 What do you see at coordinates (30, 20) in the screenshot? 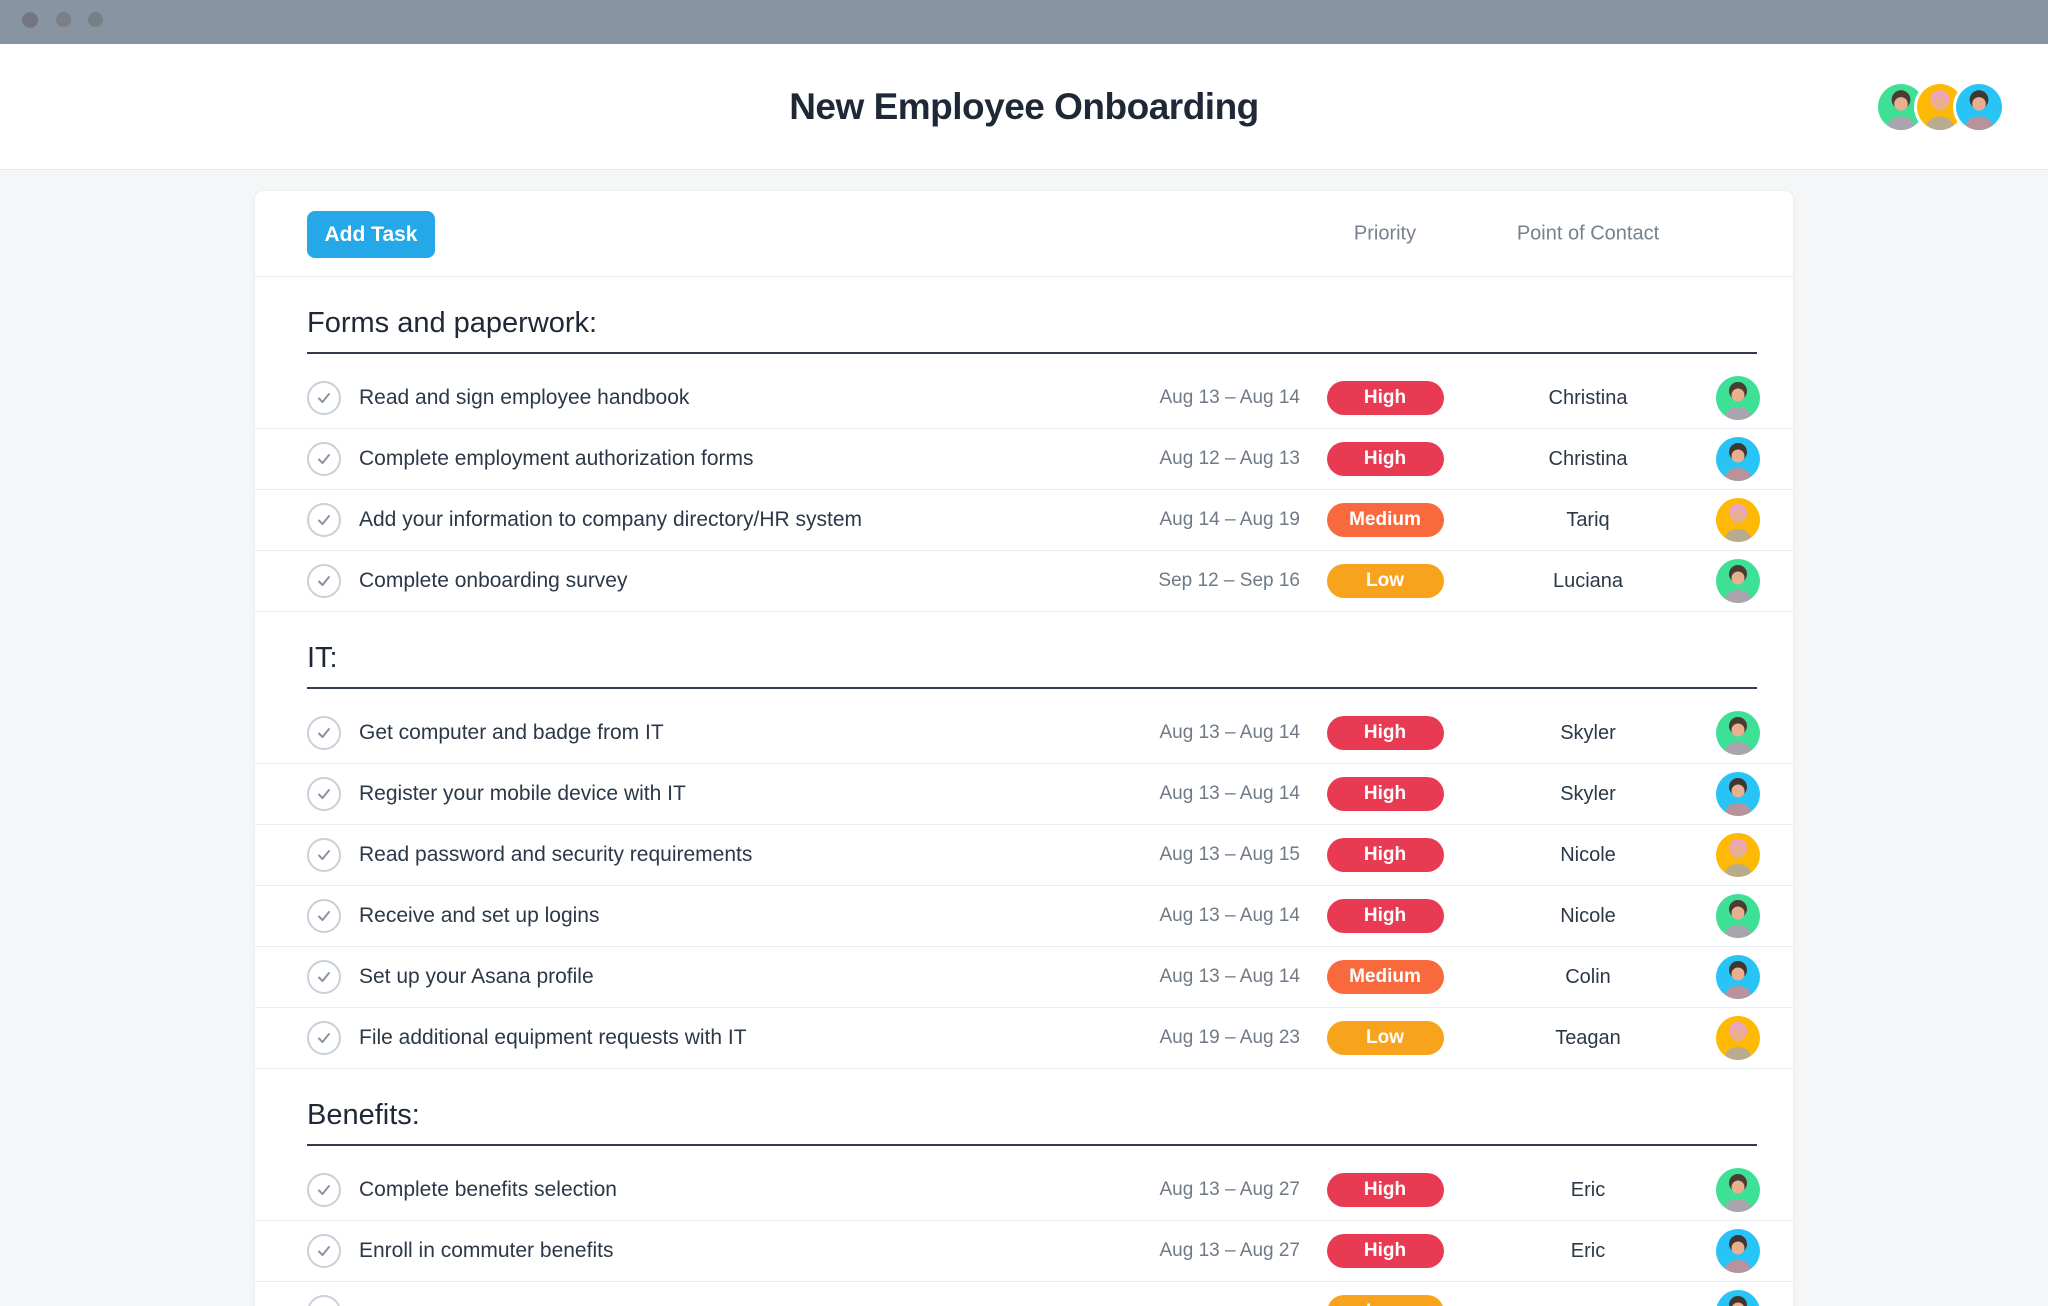
I see `window-close-icon` at bounding box center [30, 20].